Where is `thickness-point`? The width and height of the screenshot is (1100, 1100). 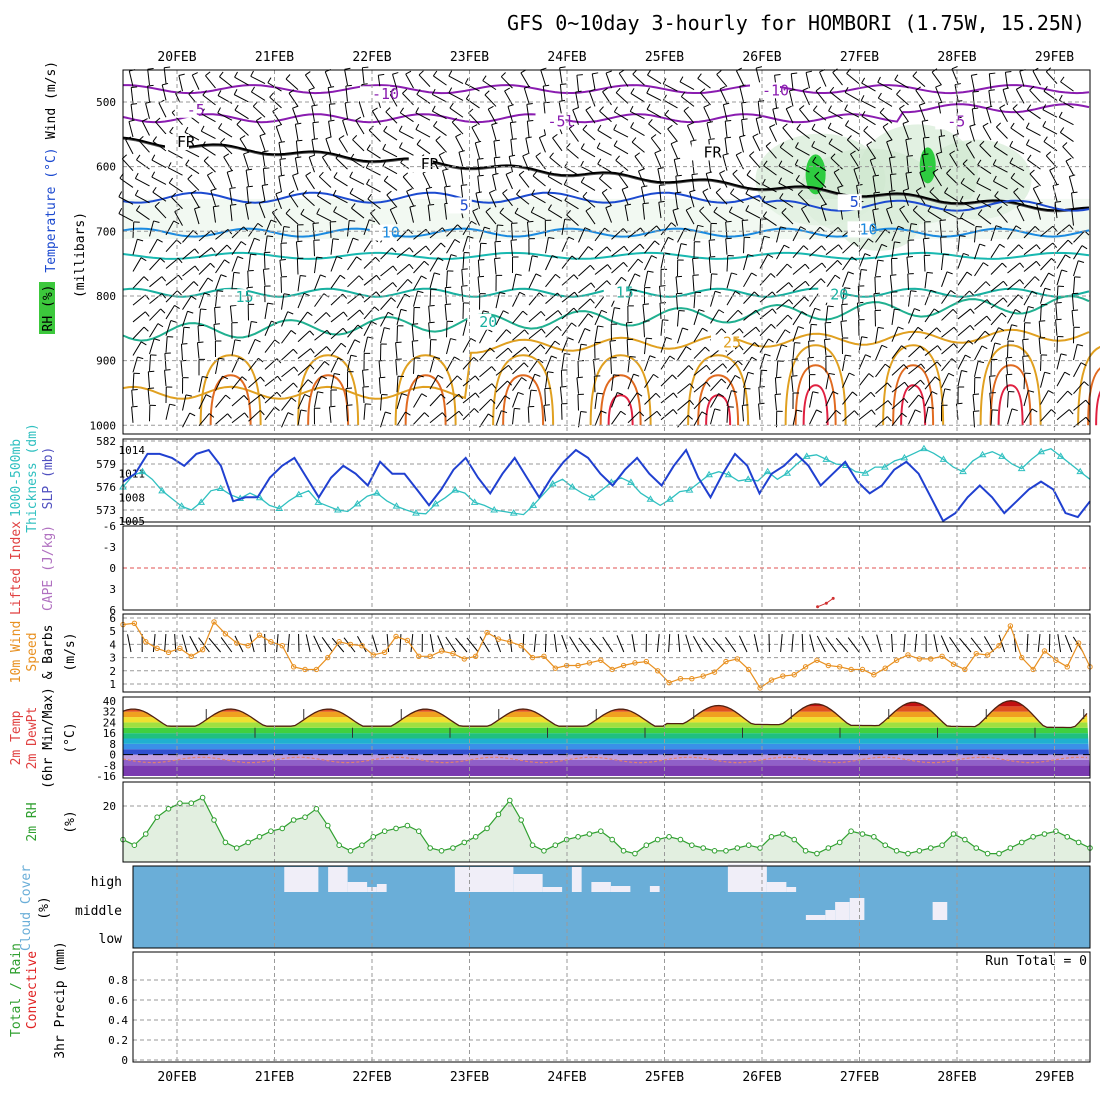 thickness-point is located at coordinates (513, 512).